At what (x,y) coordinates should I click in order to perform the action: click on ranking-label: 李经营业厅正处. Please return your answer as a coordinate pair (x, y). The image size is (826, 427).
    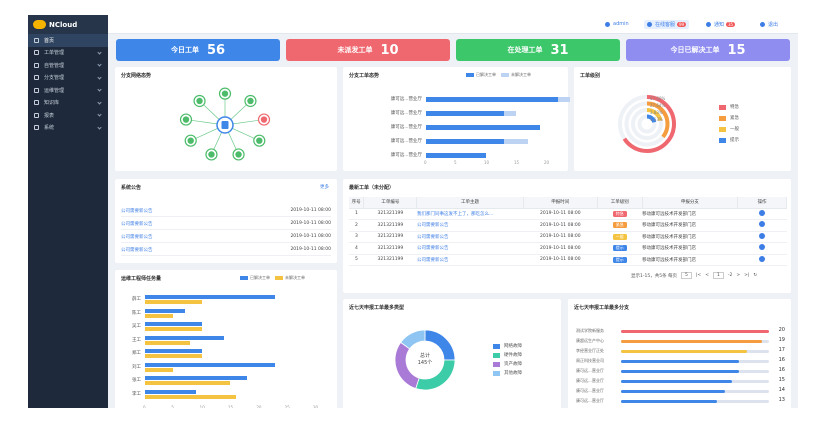
    Looking at the image, I should click on (590, 350).